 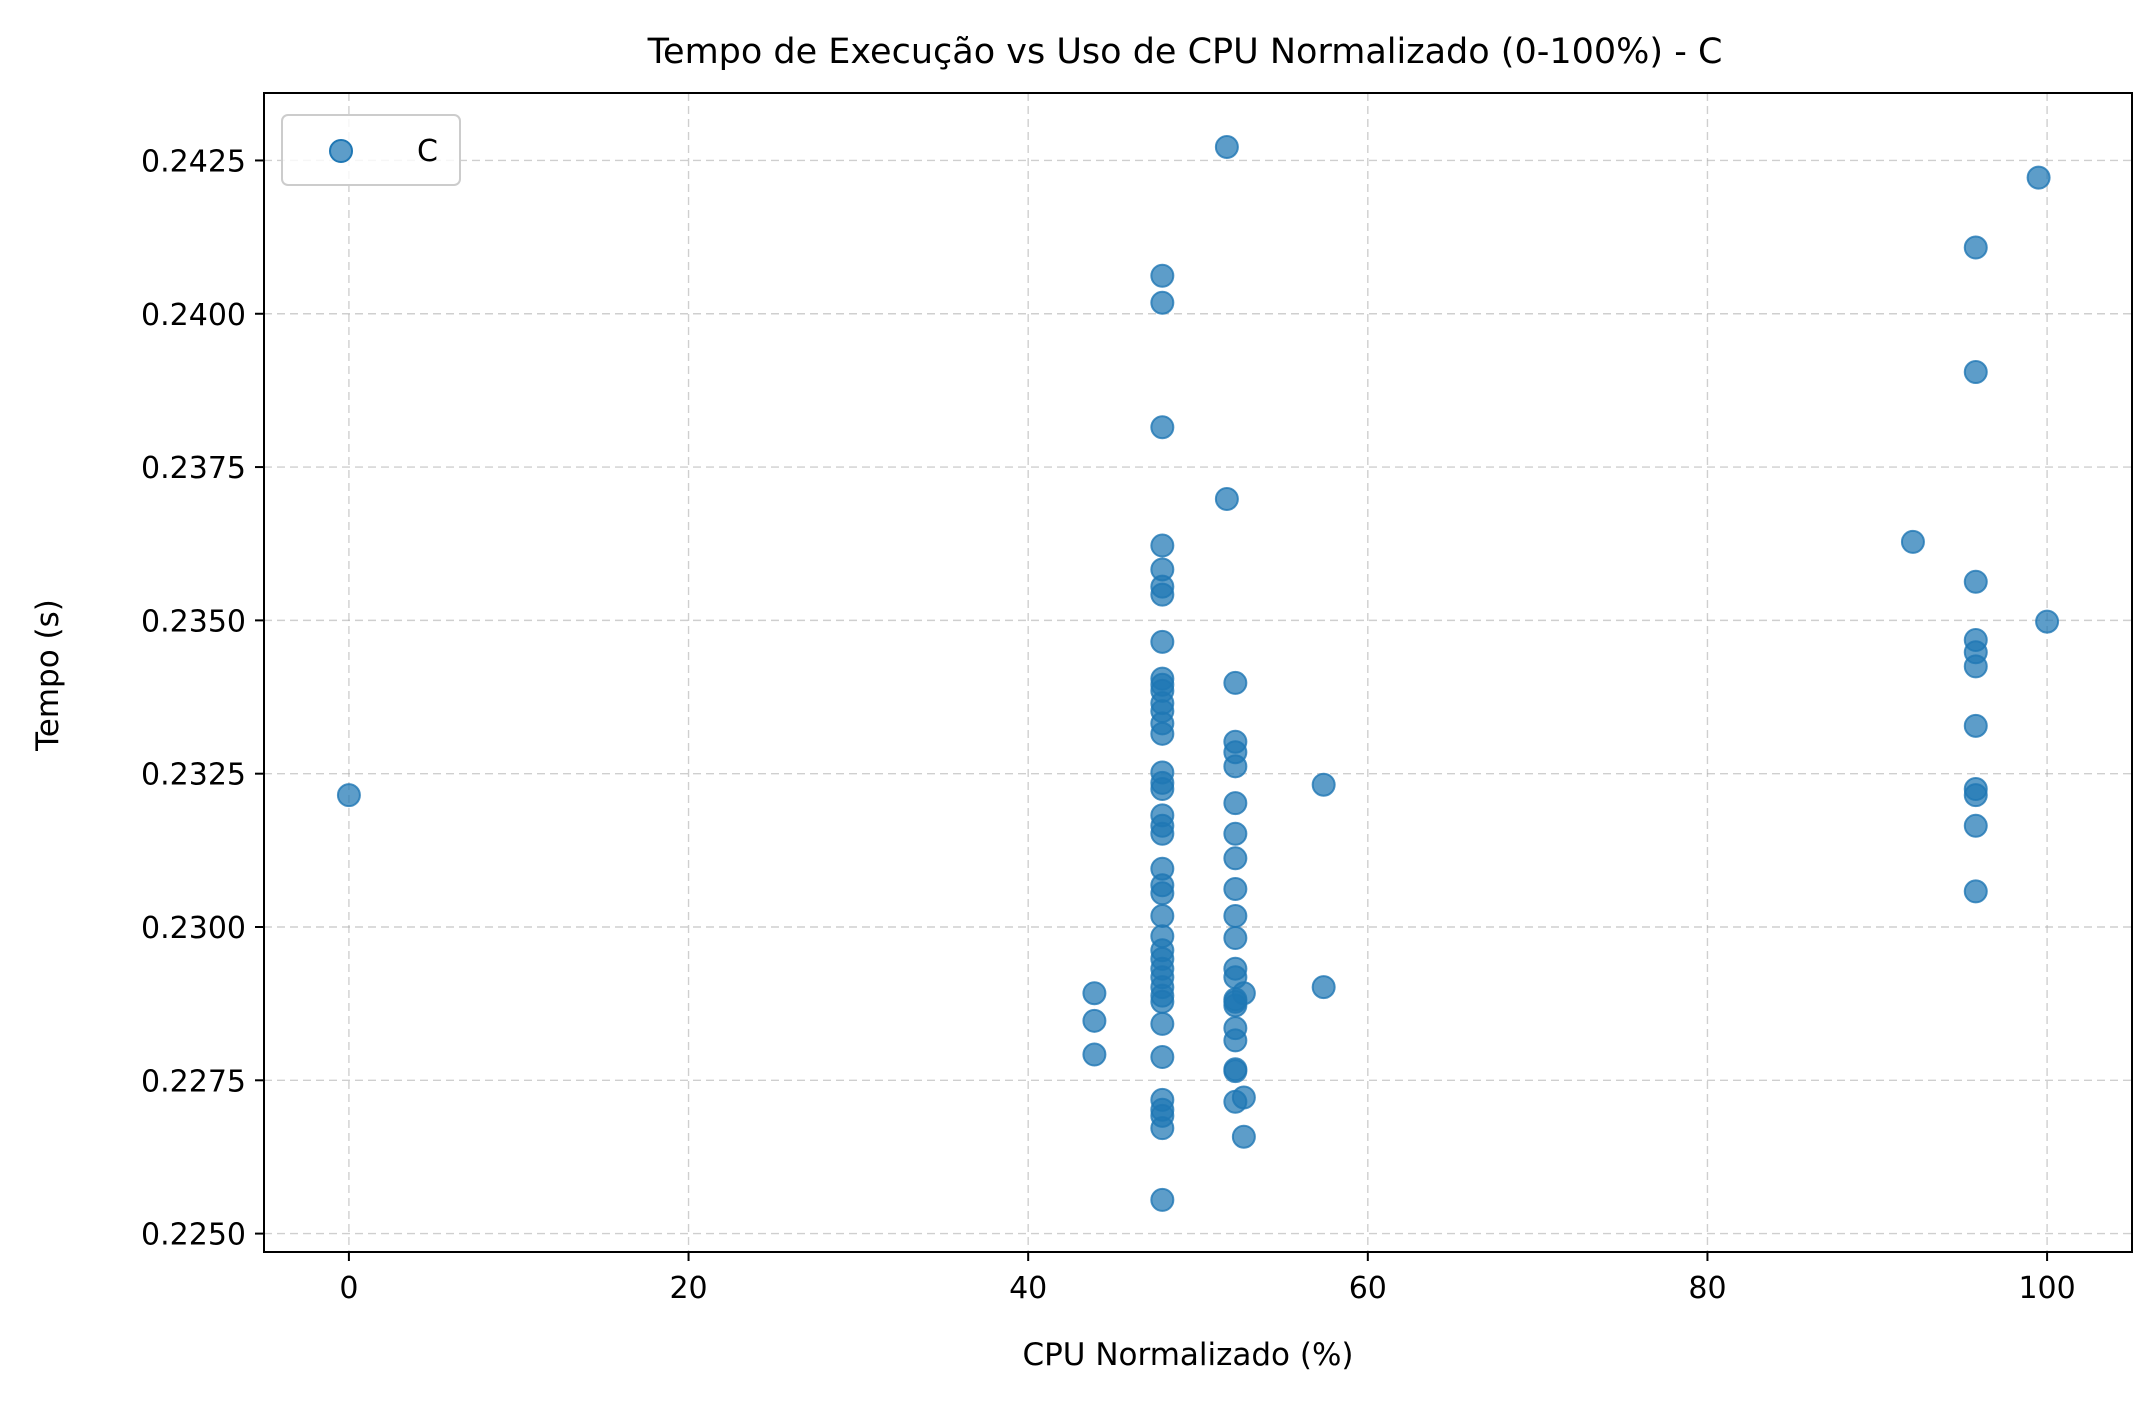 What do you see at coordinates (688, 1288) in the screenshot?
I see `x-tick-label: 20` at bounding box center [688, 1288].